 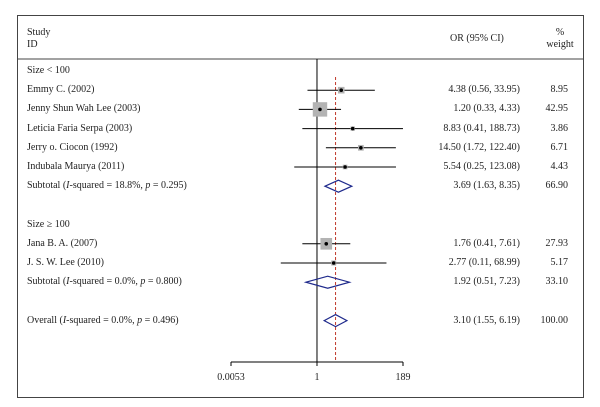 I want to click on study-label: Jerry o. Ciocon (1992), so click(x=72, y=147).